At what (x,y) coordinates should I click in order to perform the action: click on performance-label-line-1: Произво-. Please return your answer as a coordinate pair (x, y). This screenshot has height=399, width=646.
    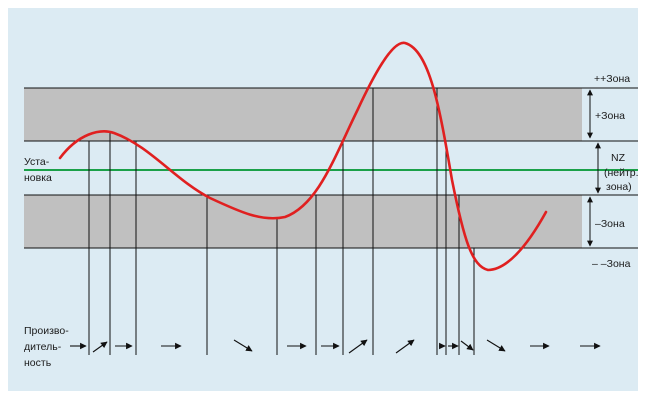
    Looking at the image, I should click on (46, 331).